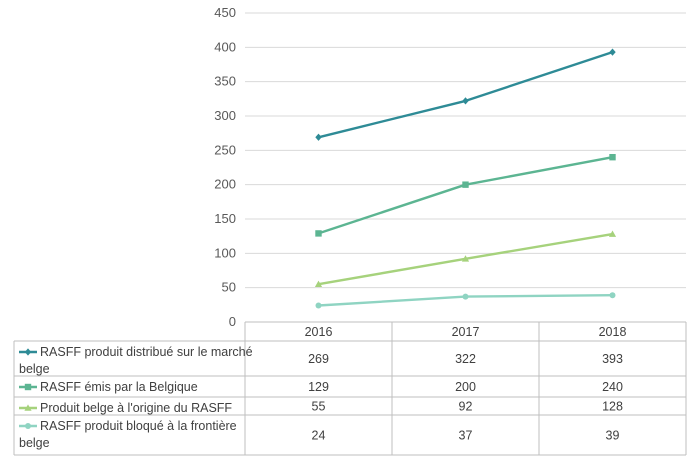 The width and height of the screenshot is (700, 467). I want to click on table-cell-value: 240, so click(612, 387).